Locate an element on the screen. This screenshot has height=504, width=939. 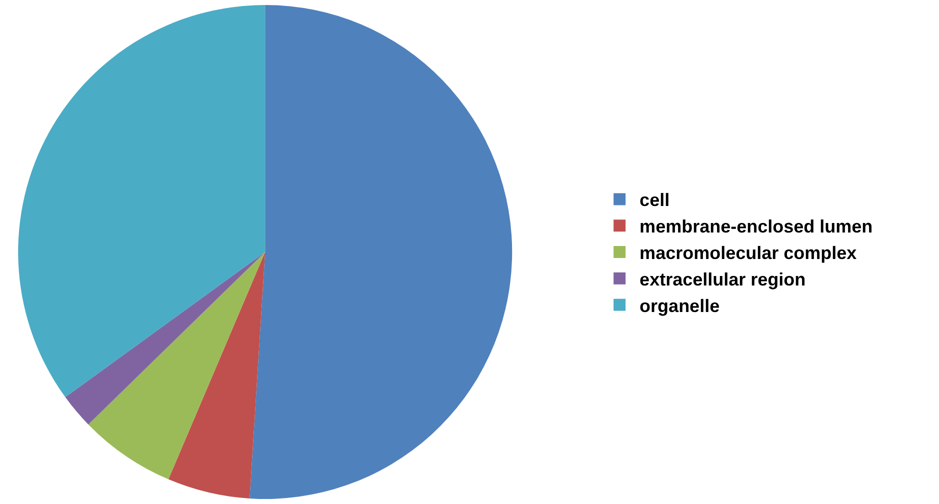
legend-label: organelle is located at coordinates (680, 306).